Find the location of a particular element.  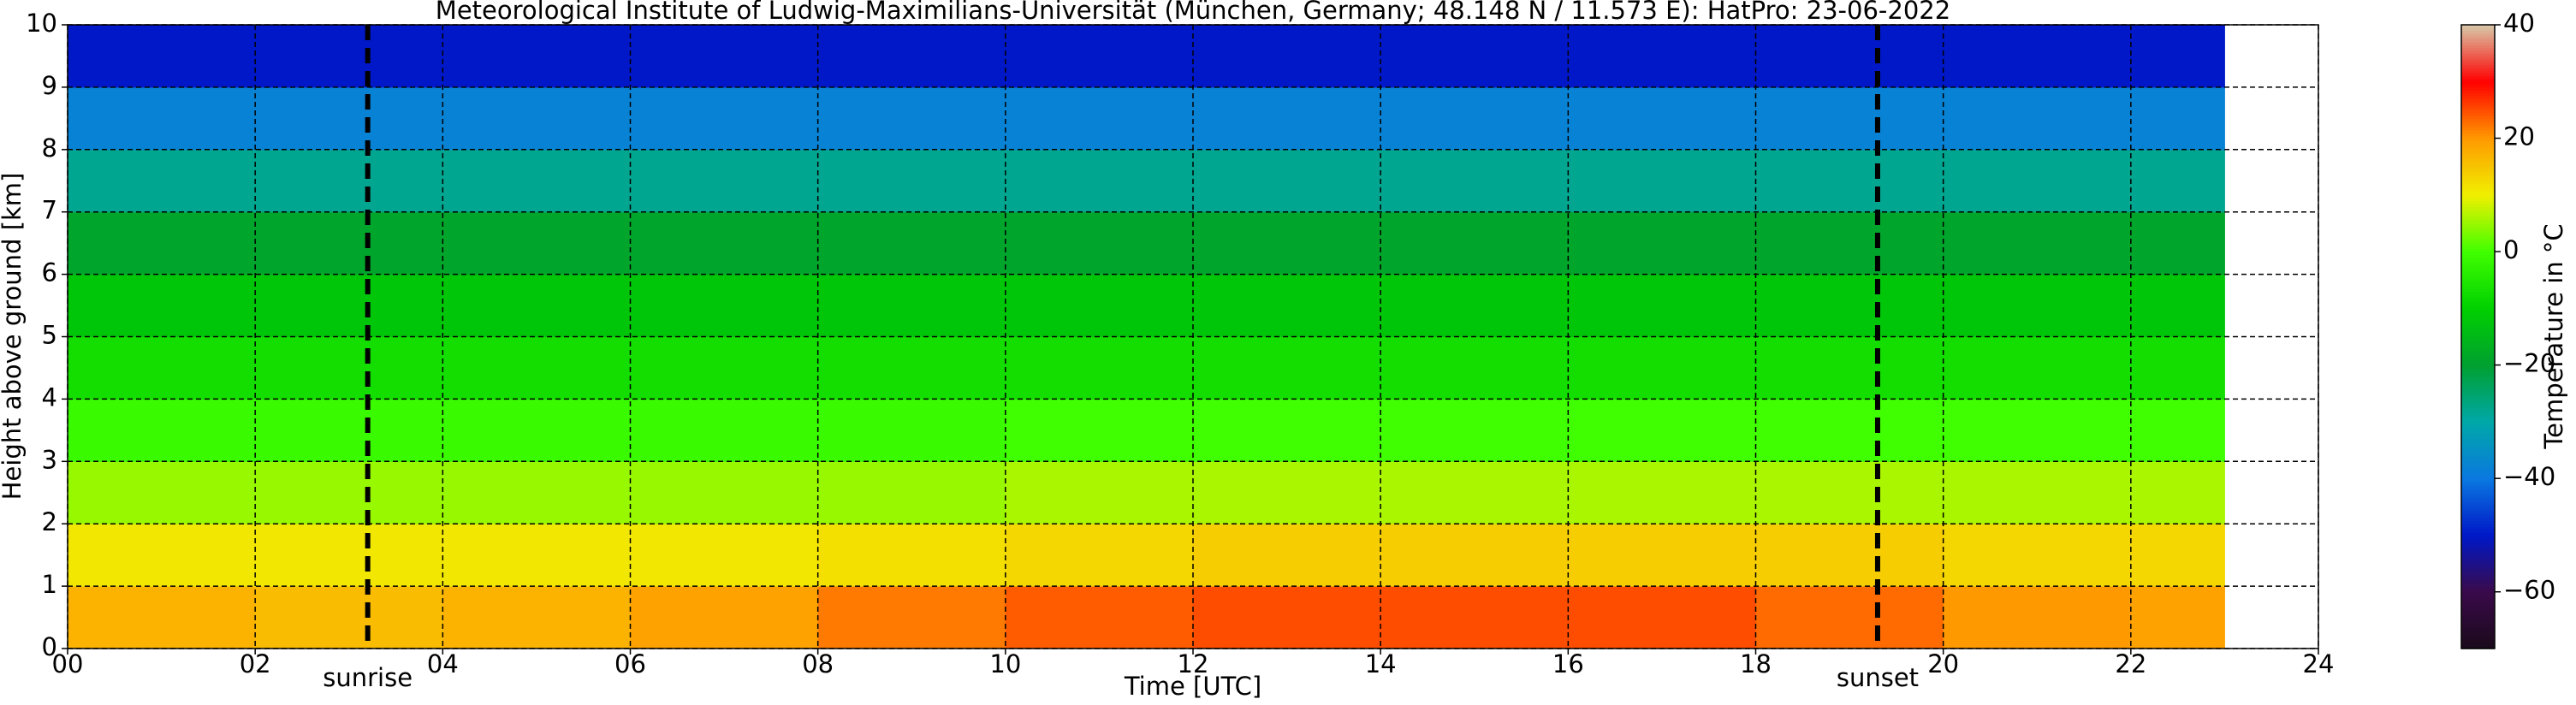

colorbar-tick-label: −60 is located at coordinates (2529, 590).